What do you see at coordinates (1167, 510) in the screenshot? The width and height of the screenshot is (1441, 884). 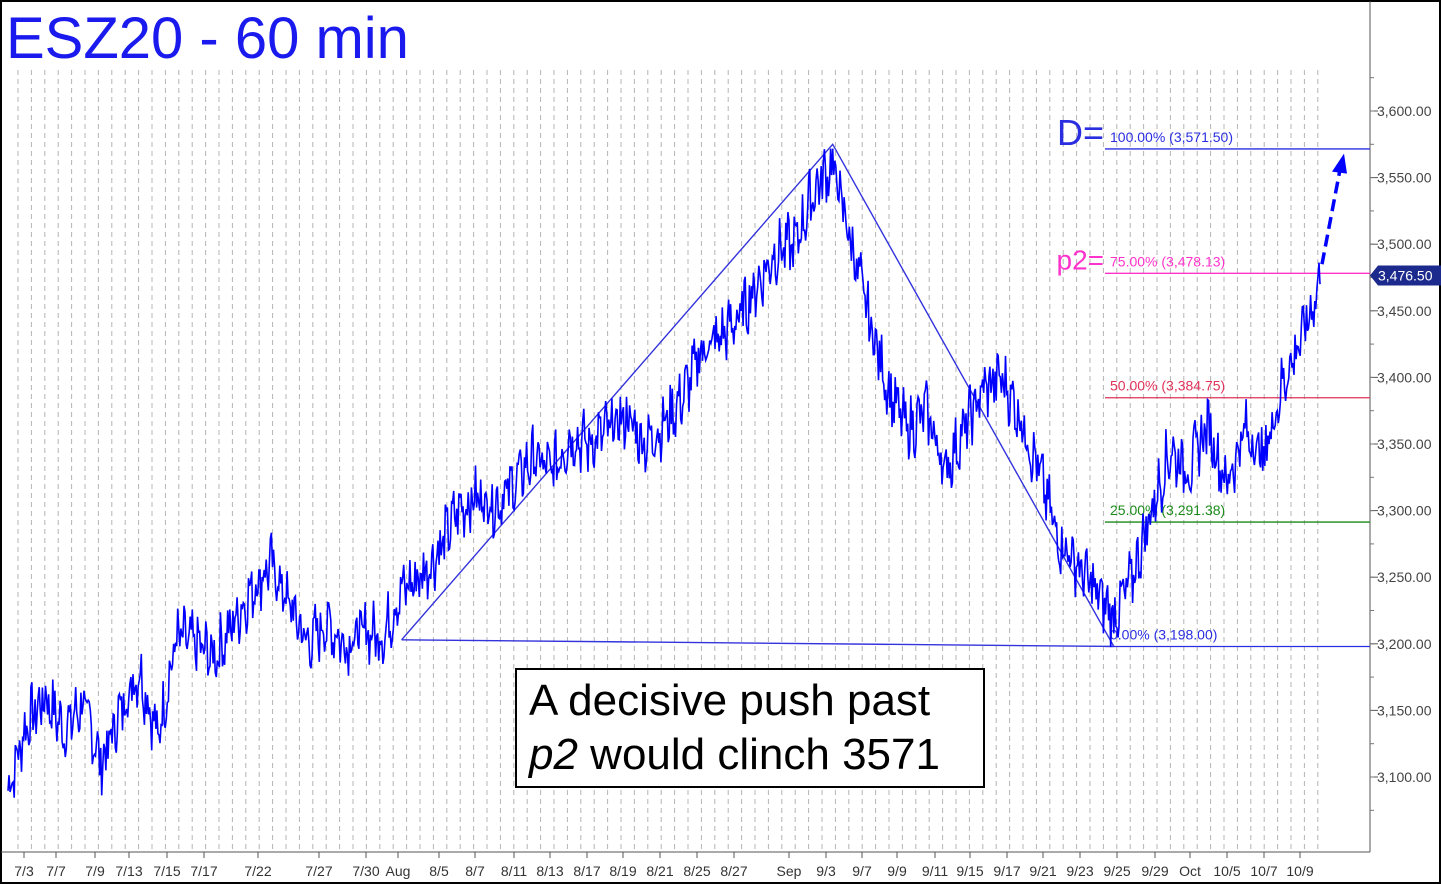 I see `level-label: 25.00% (3,291.38)` at bounding box center [1167, 510].